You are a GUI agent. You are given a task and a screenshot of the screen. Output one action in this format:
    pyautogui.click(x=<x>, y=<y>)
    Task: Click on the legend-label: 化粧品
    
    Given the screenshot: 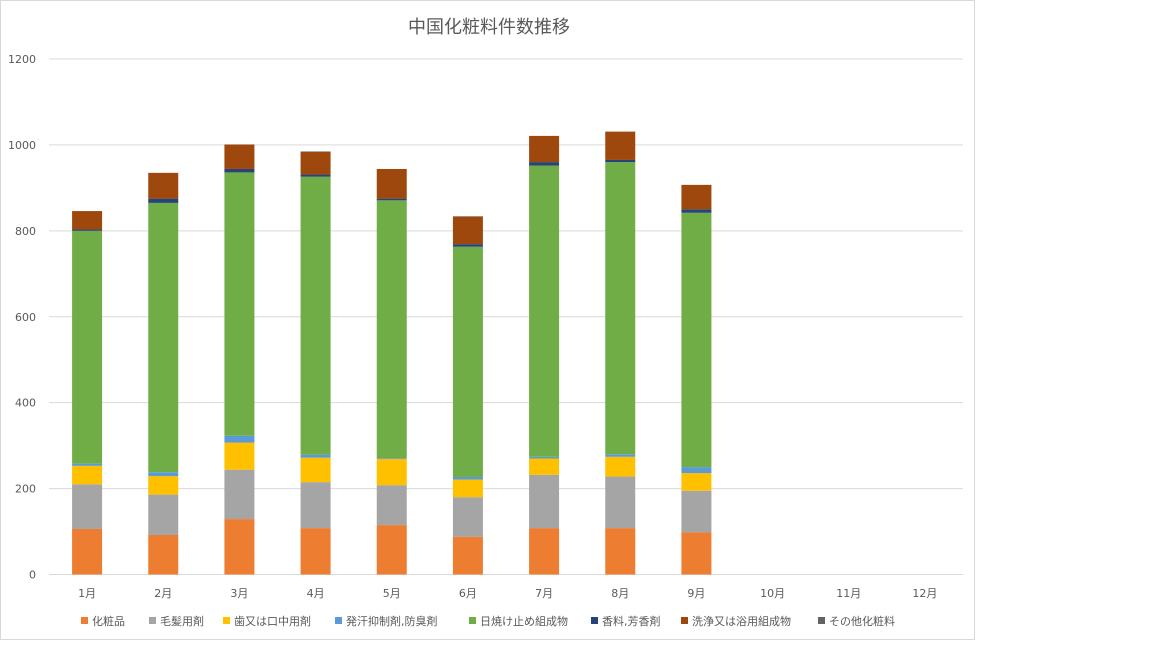 What is the action you would take?
    pyautogui.click(x=108, y=621)
    